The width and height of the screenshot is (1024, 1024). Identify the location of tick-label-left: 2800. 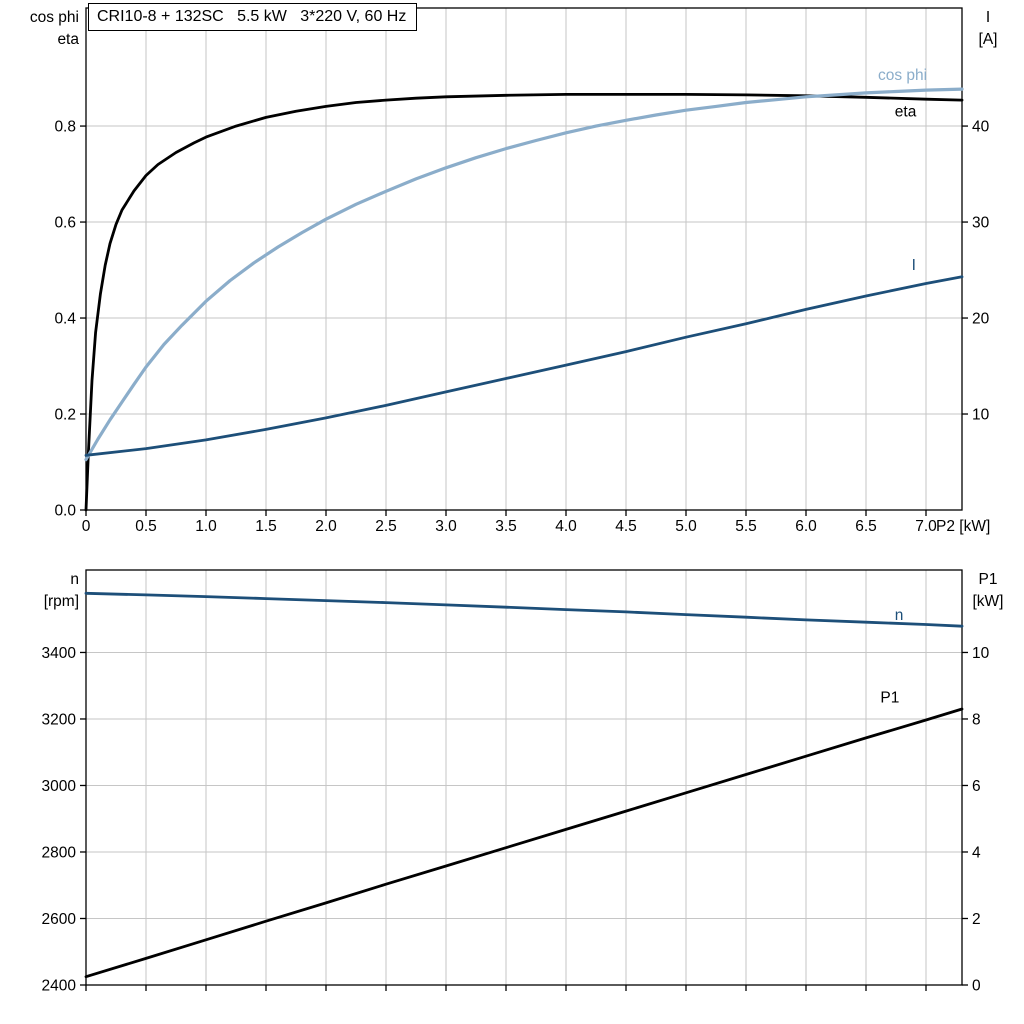
(59, 852).